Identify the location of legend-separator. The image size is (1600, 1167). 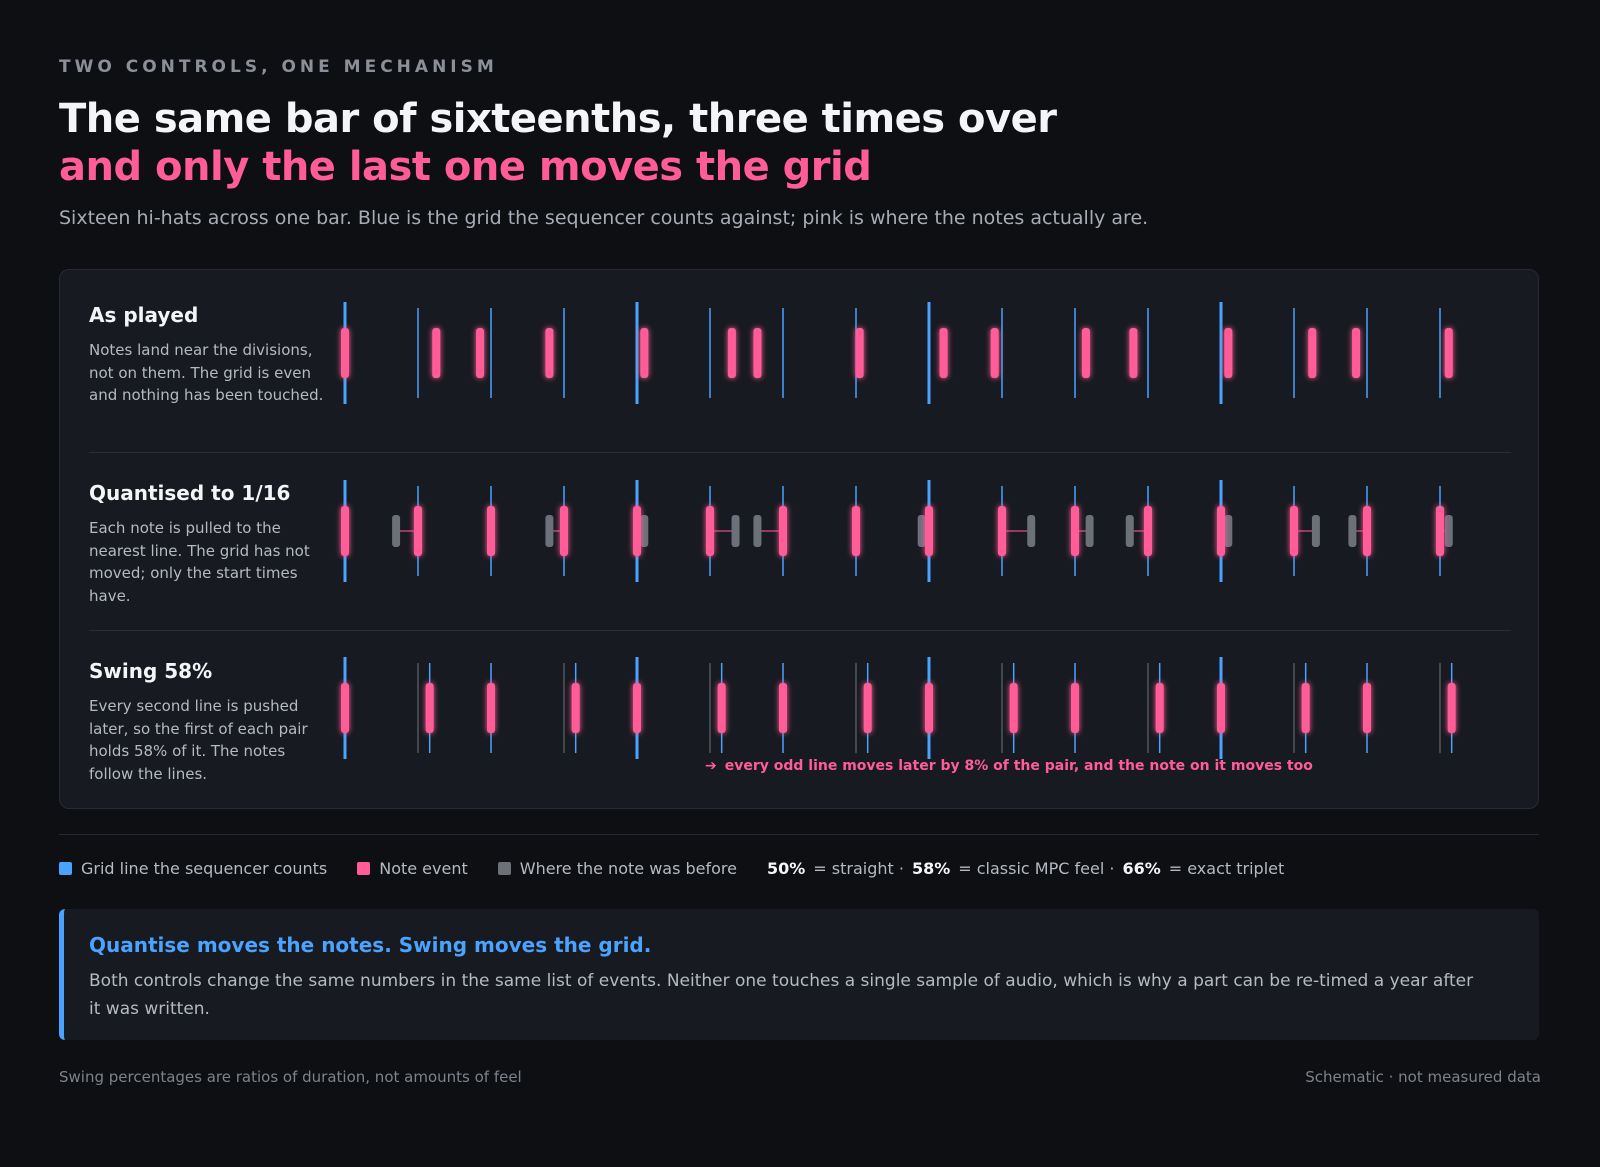
(799, 834).